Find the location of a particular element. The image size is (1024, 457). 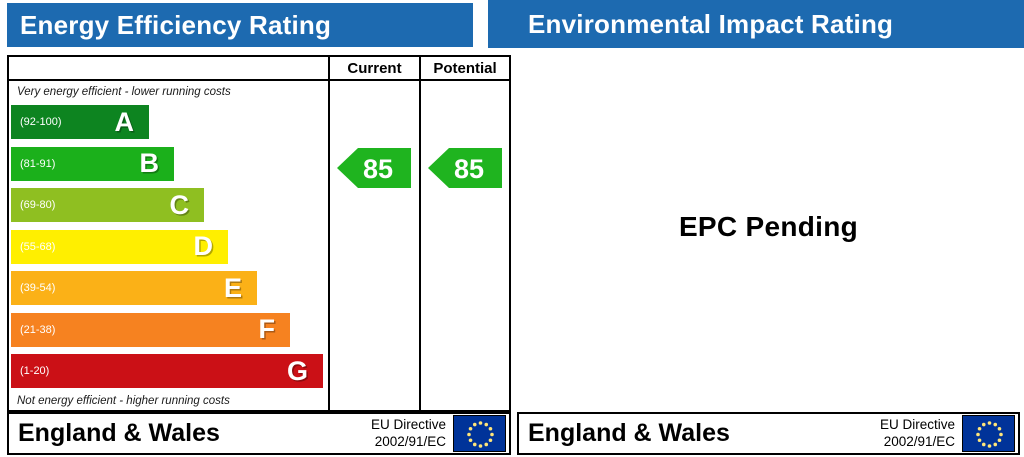

environmental-impact-header: Environmental Impact Rating is located at coordinates (756, 24).